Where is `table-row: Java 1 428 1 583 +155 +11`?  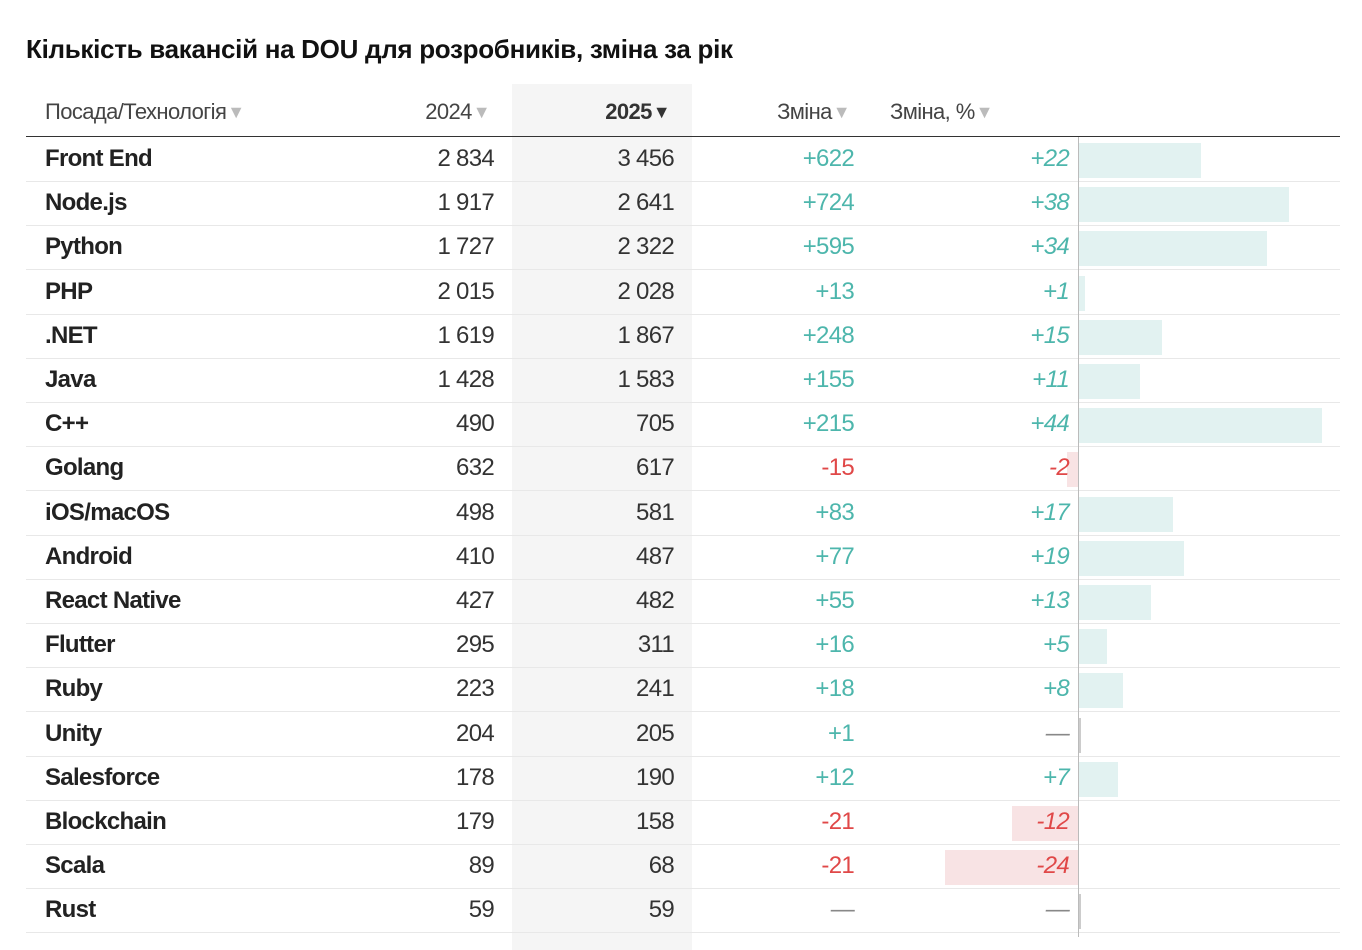
table-row: Java 1 428 1 583 +155 +11 is located at coordinates (683, 380).